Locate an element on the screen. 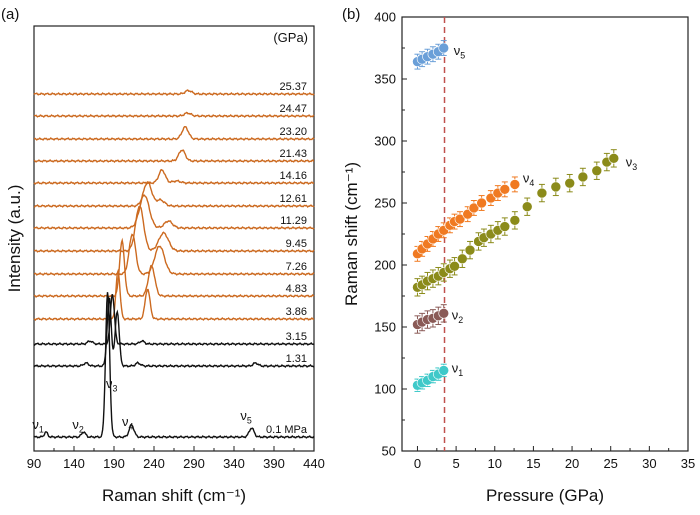 This screenshot has height=515, width=700. panel-label-b: (b) is located at coordinates (351, 14).